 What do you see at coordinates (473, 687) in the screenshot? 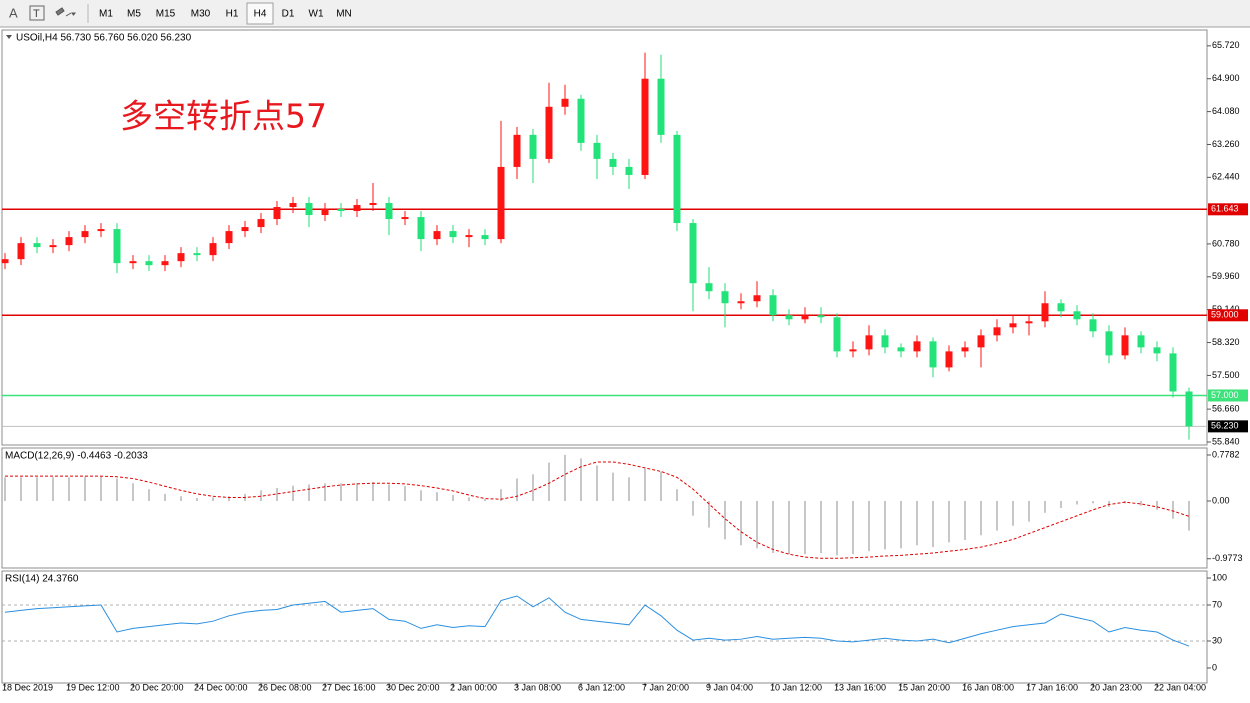
I see `x-tick-label: 2 Jan 00:00` at bounding box center [473, 687].